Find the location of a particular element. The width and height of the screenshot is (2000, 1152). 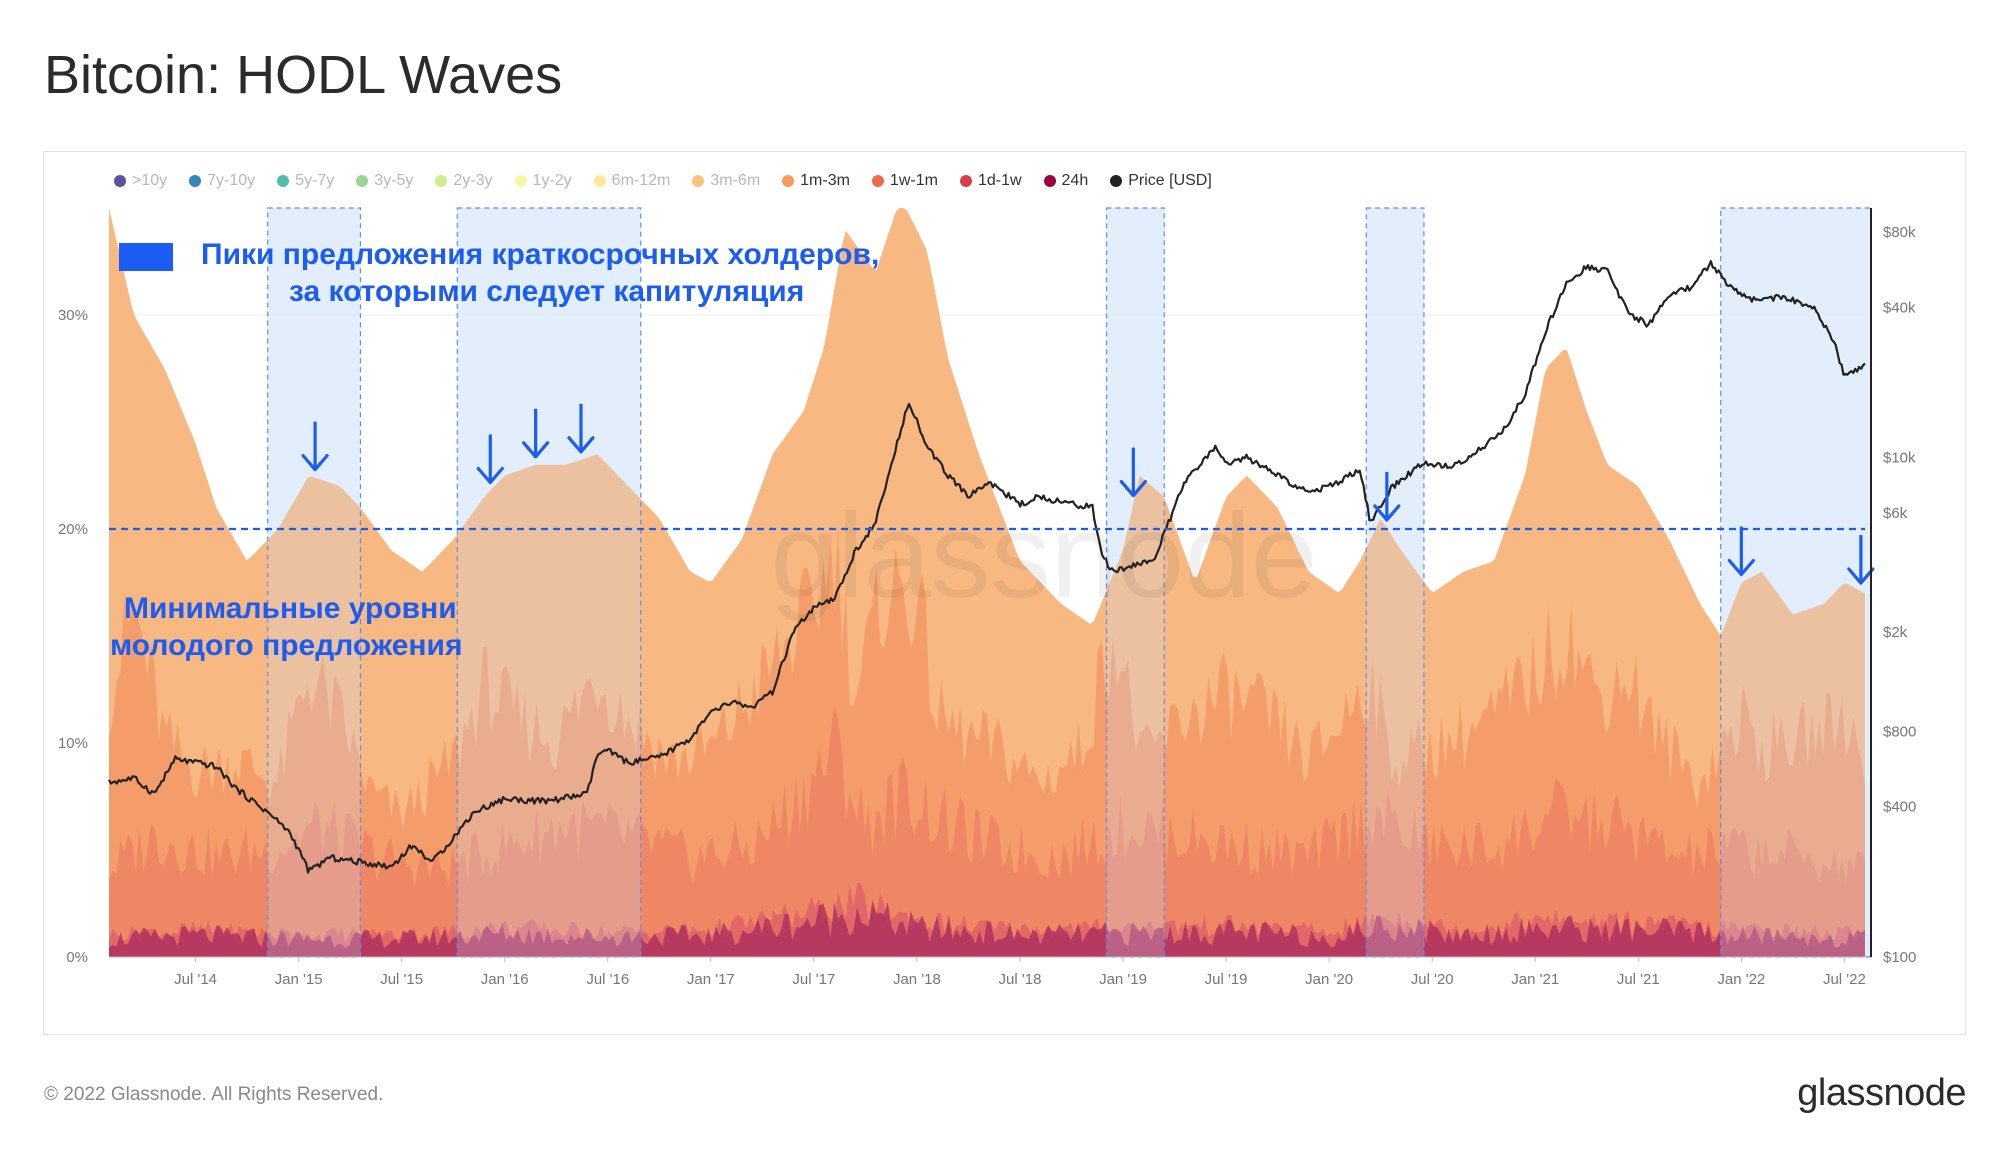

legend-label-8: 1m-3m is located at coordinates (825, 180).